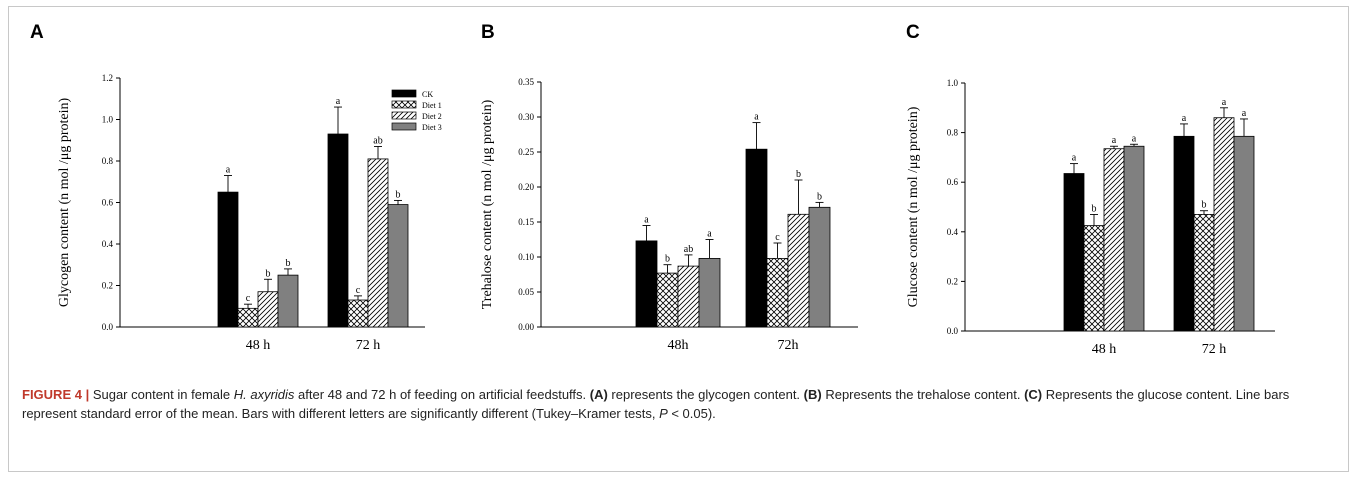 The width and height of the screenshot is (1357, 478). What do you see at coordinates (1104, 349) in the screenshot?
I see `panel-c-category-label: 48 h` at bounding box center [1104, 349].